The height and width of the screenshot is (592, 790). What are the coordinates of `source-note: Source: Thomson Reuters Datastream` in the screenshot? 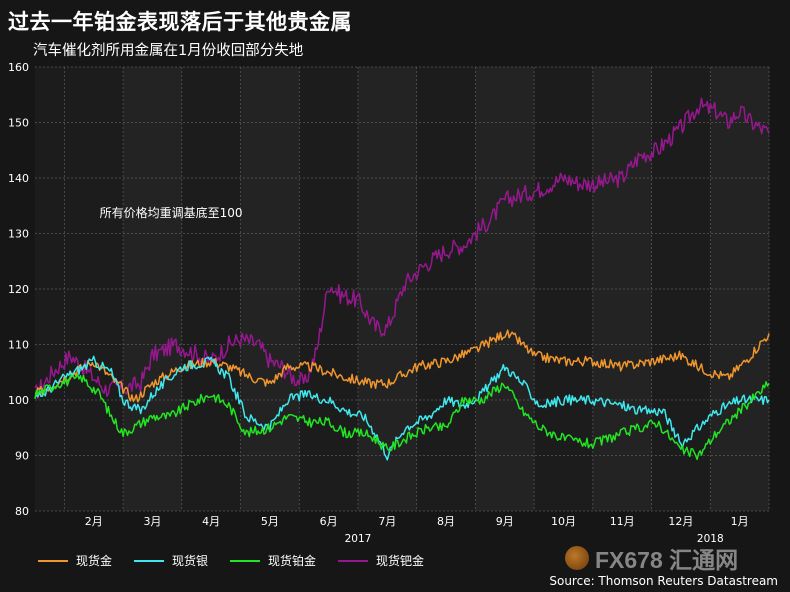 It's located at (663, 581).